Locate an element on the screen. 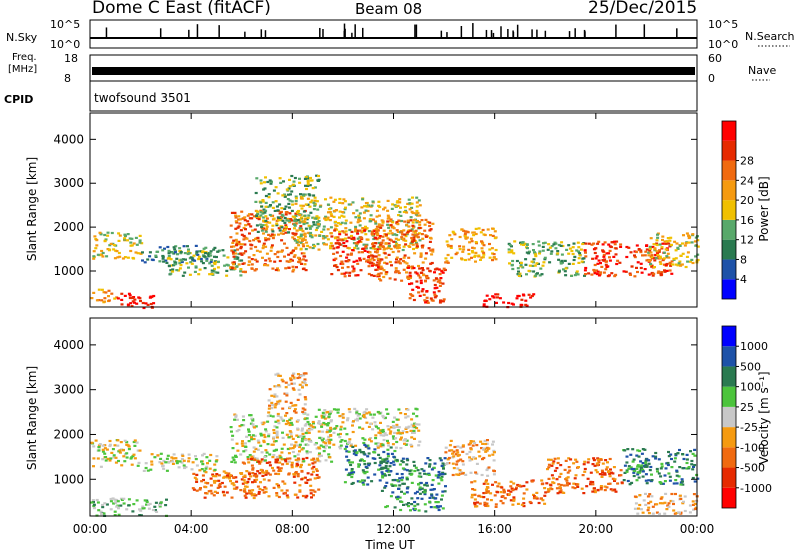 This screenshot has width=800, height=558. nsky-panel-frame is located at coordinates (393, 34).